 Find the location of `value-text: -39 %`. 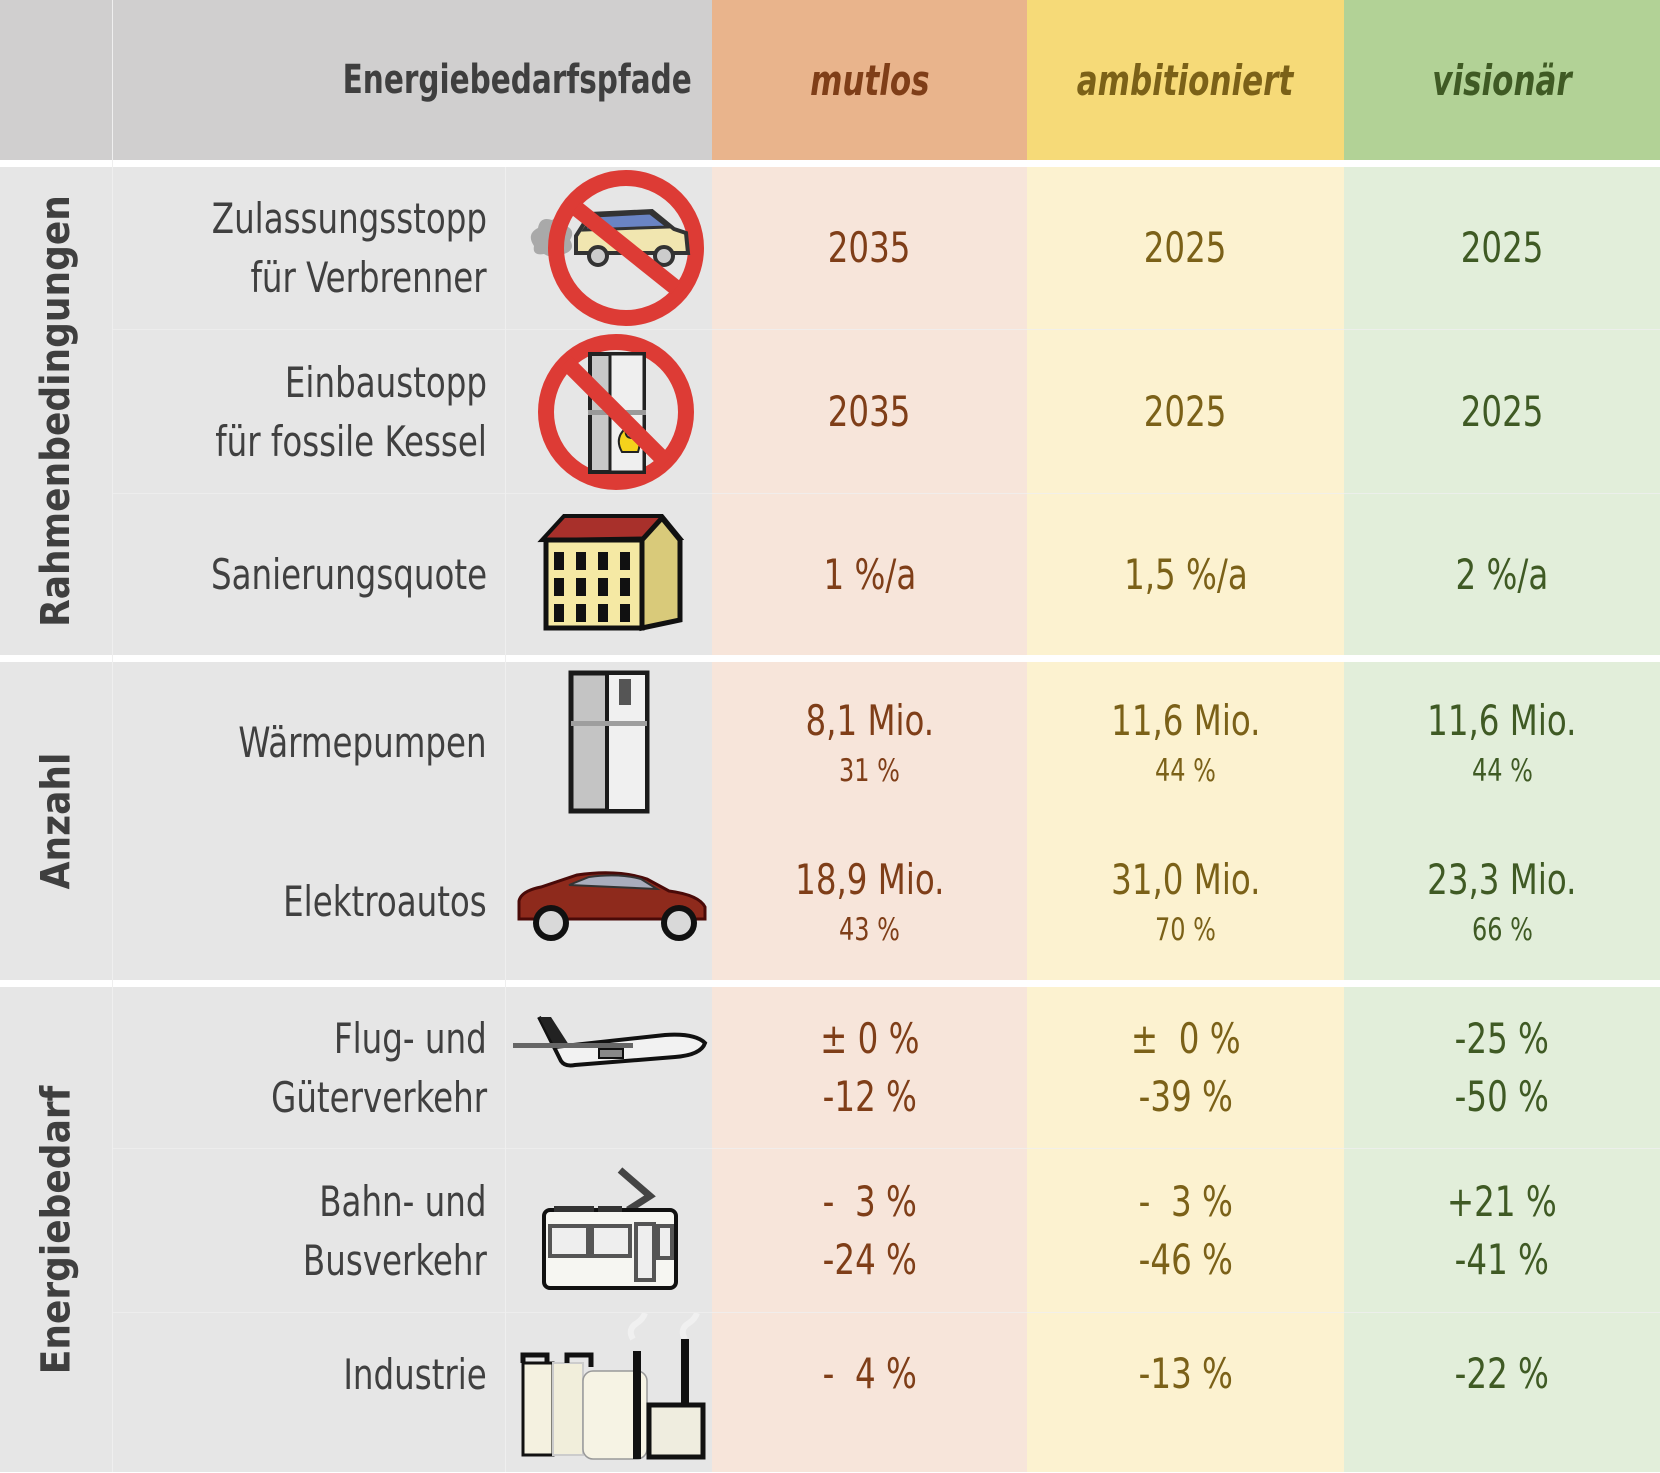

value-text: -39 % is located at coordinates (1185, 1096).